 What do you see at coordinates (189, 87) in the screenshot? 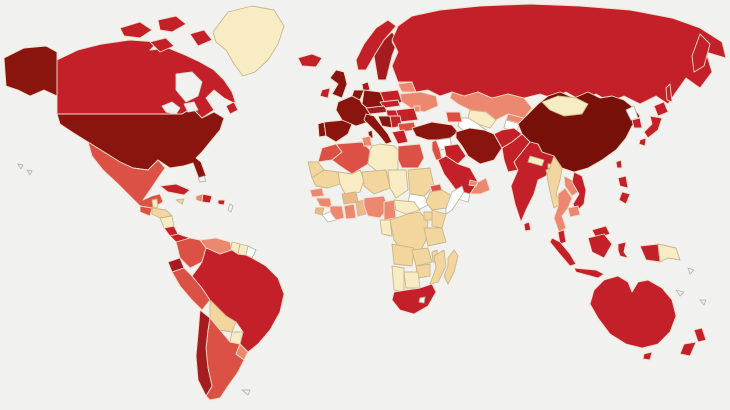
I see `water-hudson-bay` at bounding box center [189, 87].